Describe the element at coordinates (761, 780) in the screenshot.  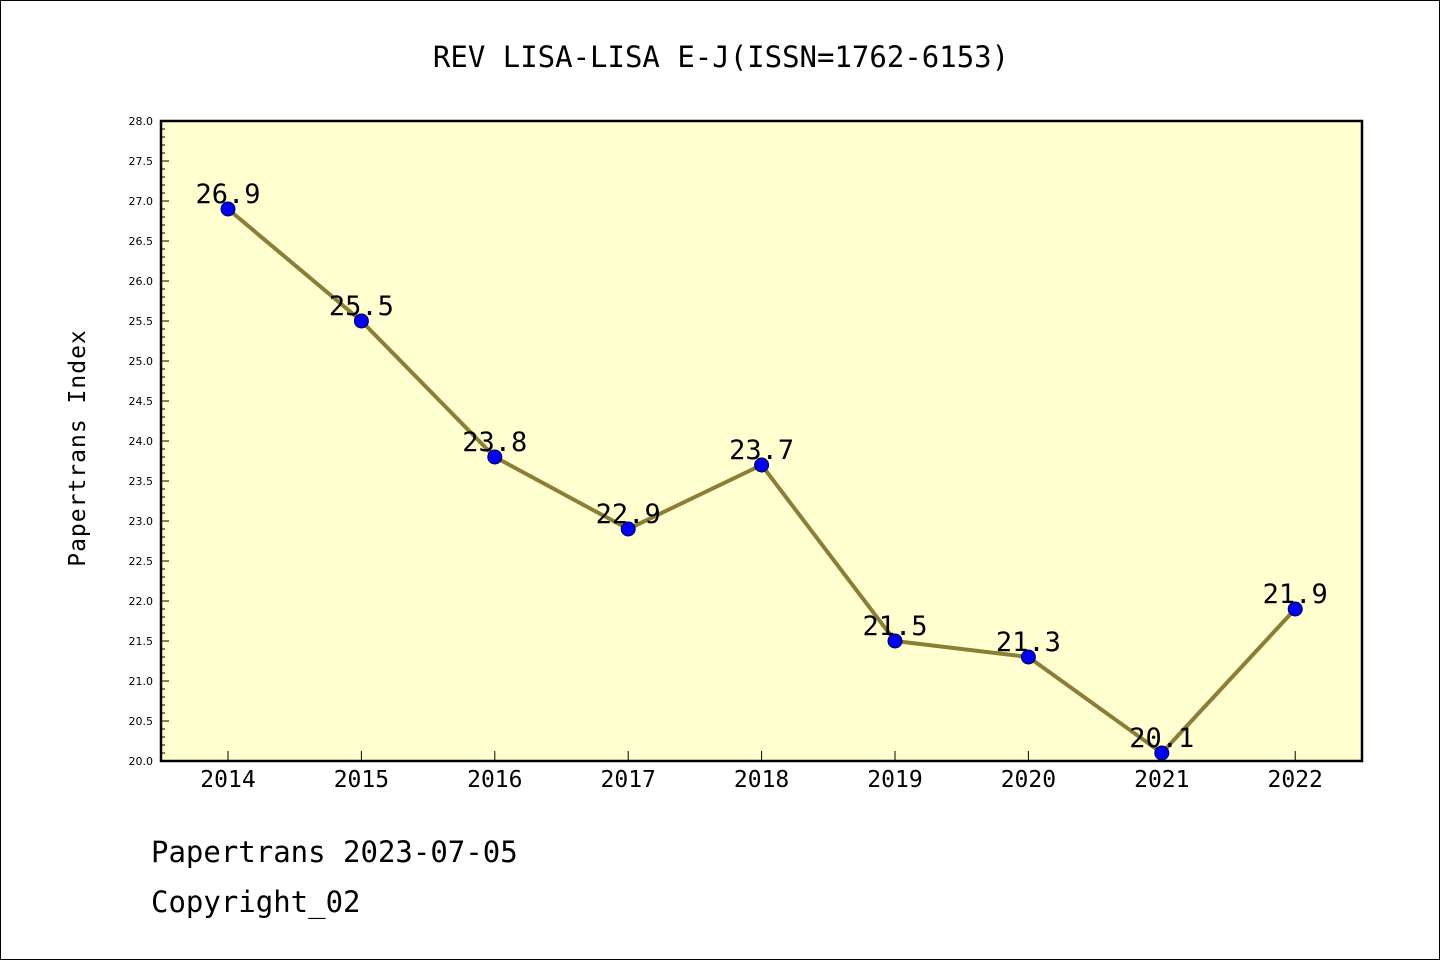
I see `x-tick-label: 2018` at that location.